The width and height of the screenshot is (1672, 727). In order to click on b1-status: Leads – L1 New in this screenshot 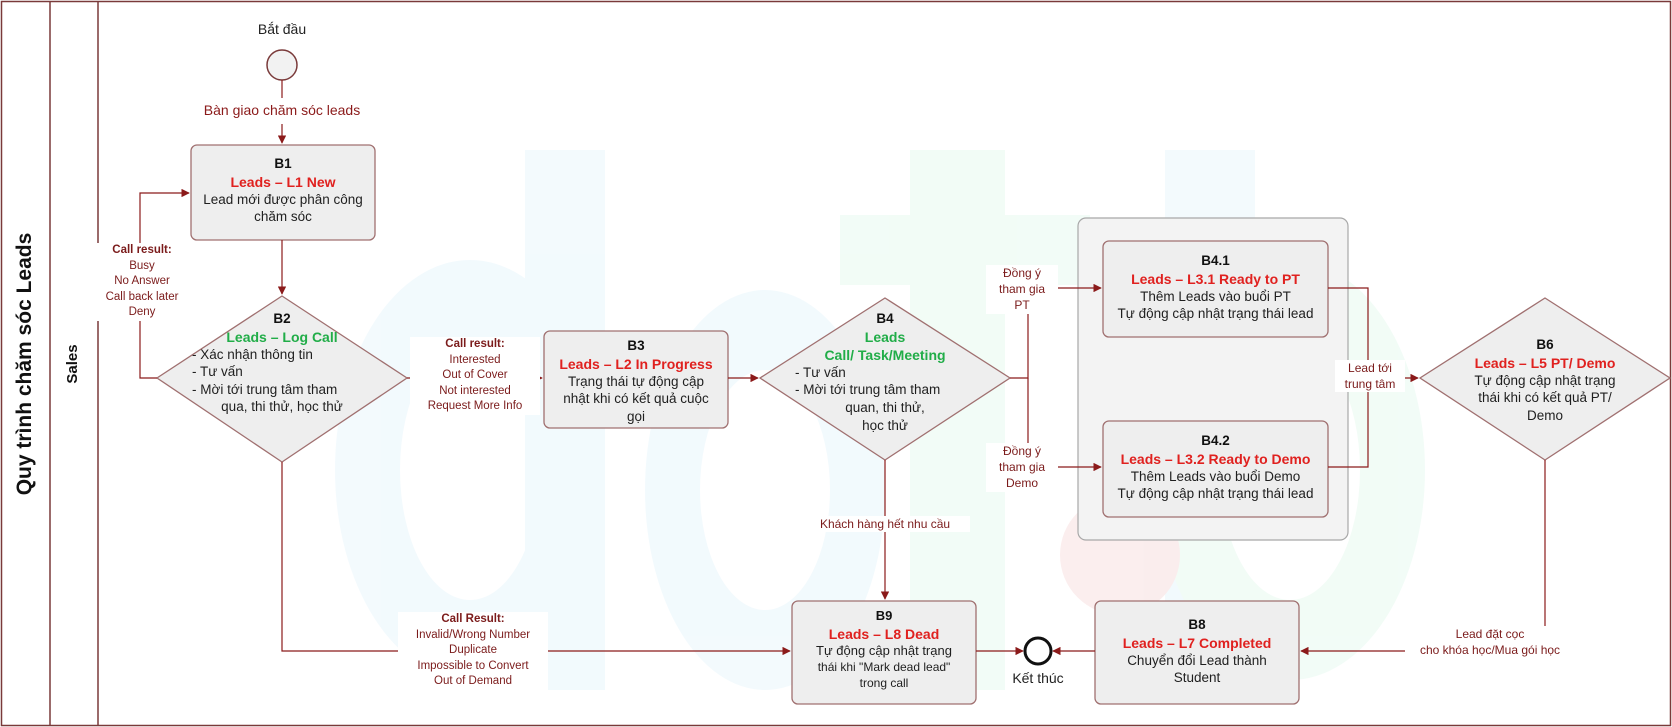, I will do `click(283, 181)`.